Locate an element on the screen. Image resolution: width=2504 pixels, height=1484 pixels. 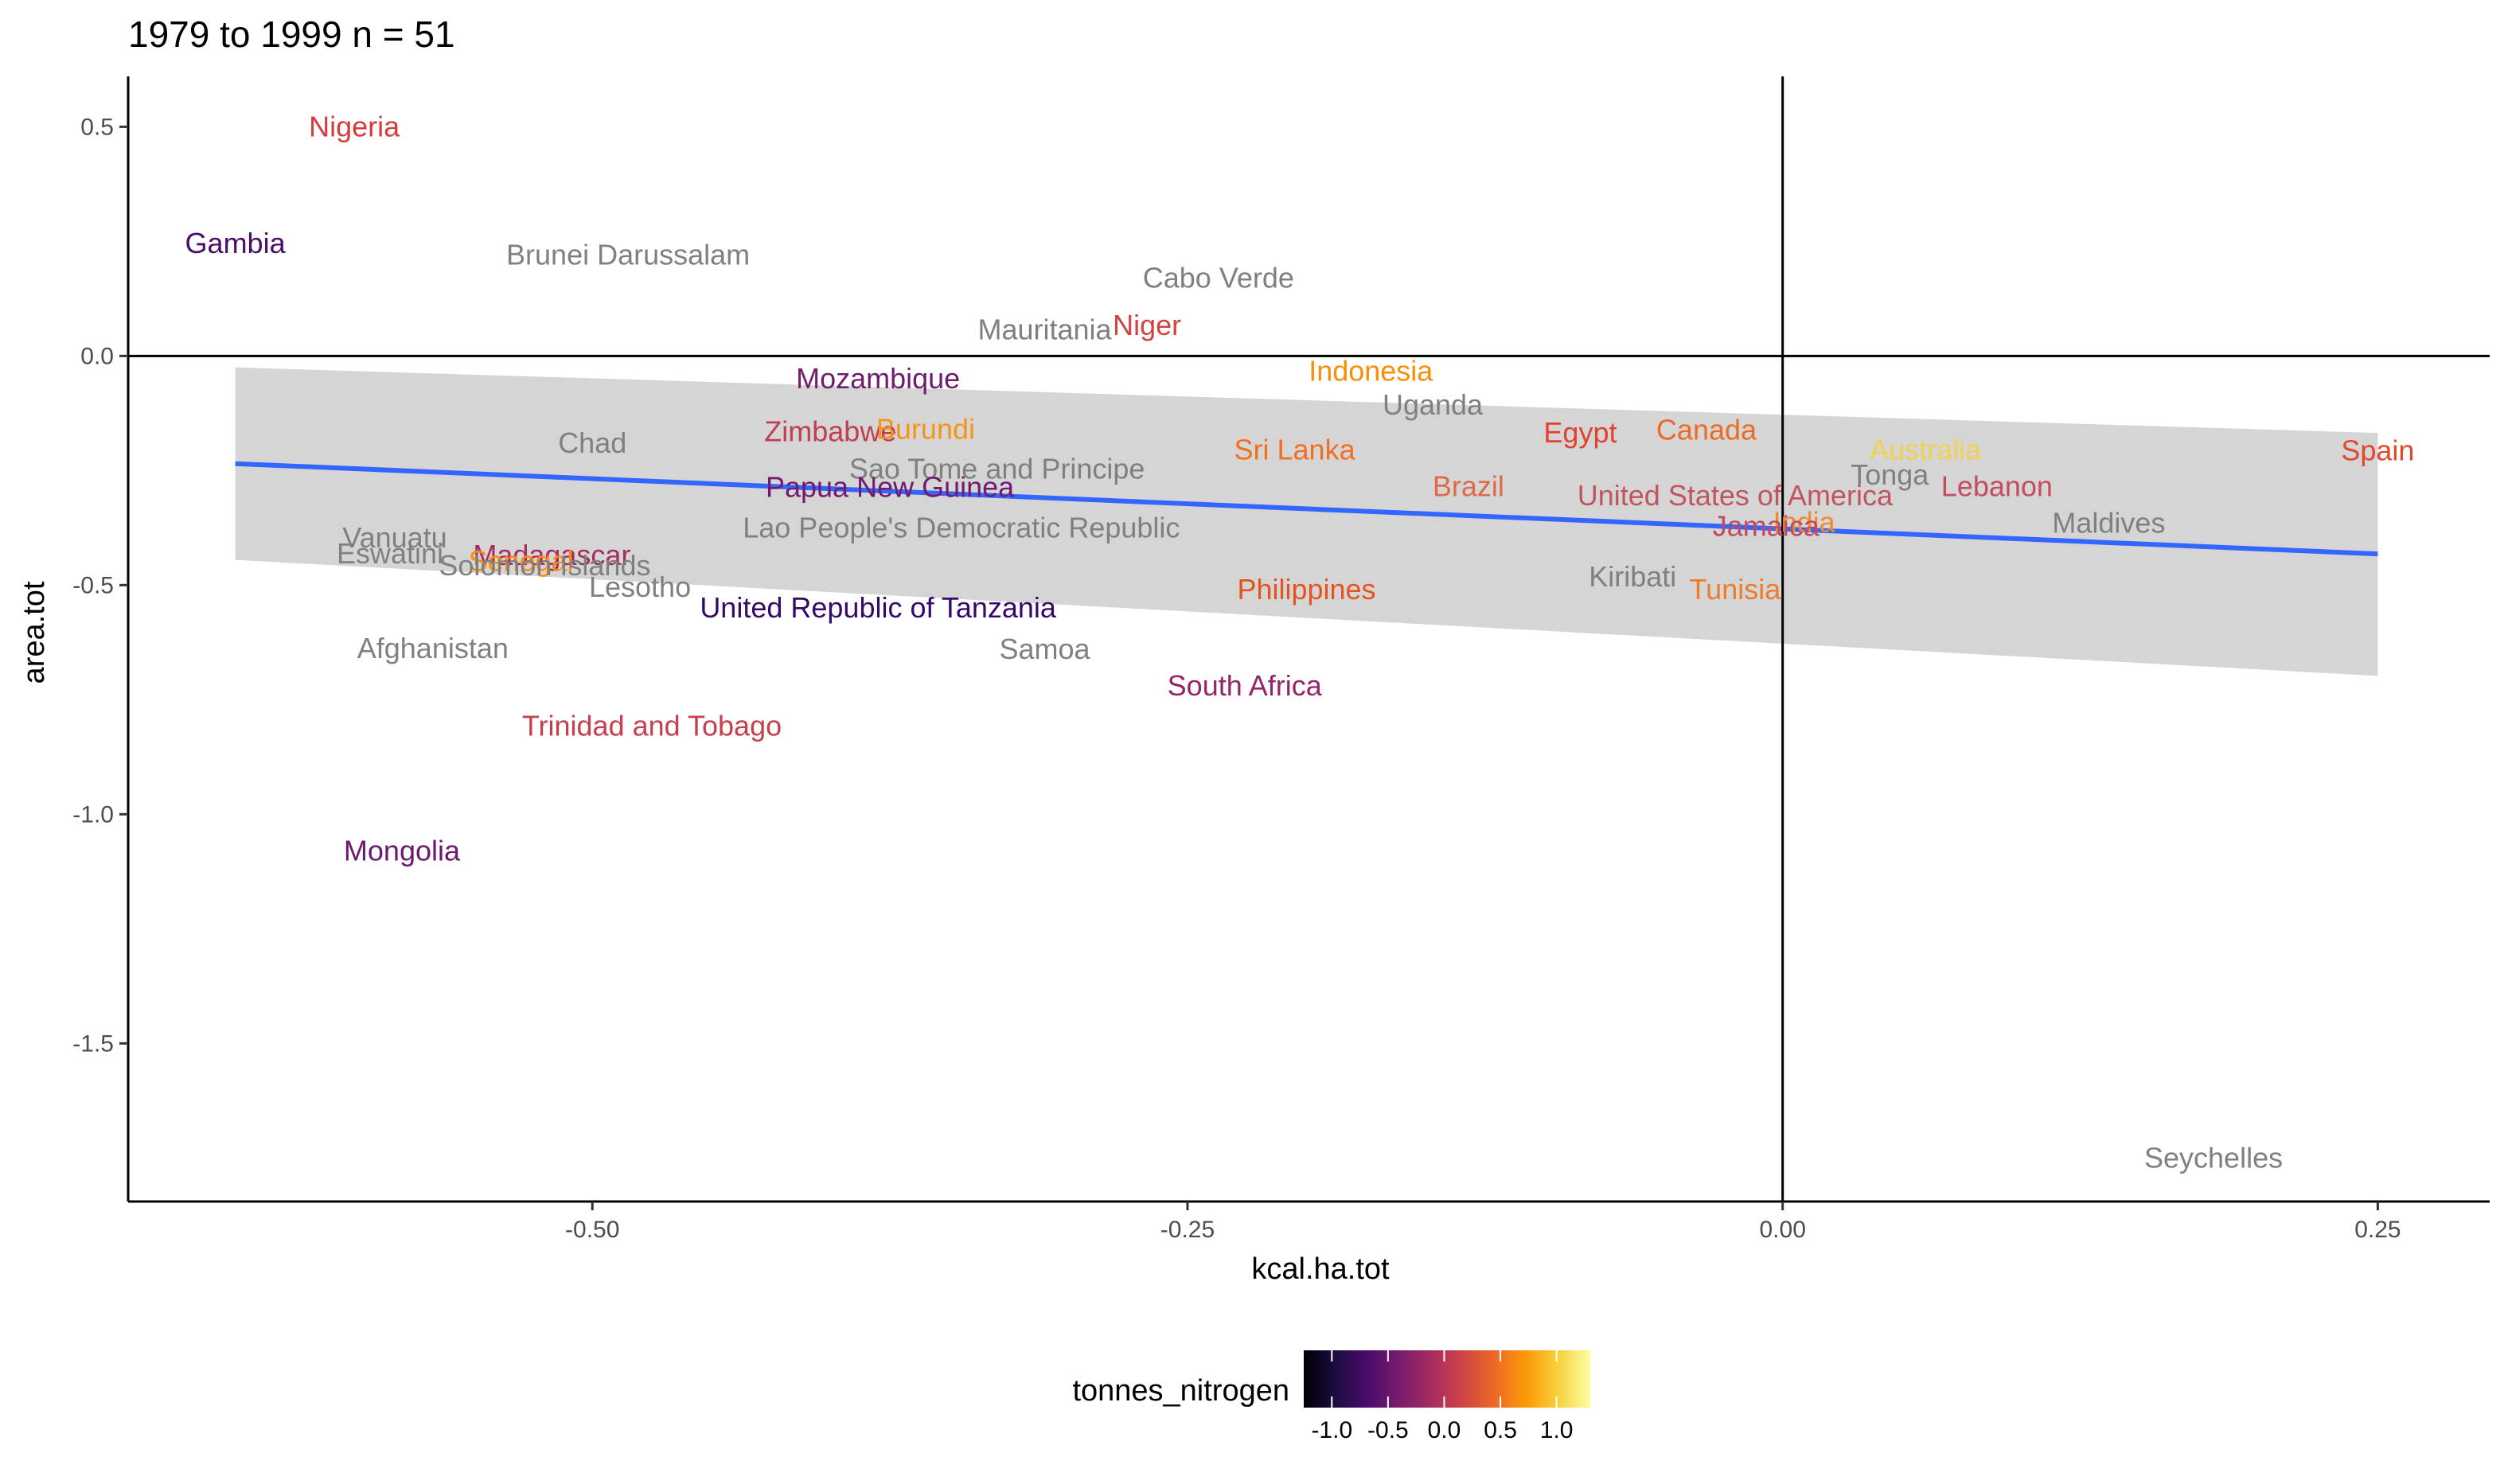
legend-title: tonnes_nitrogen is located at coordinates (1180, 1391).